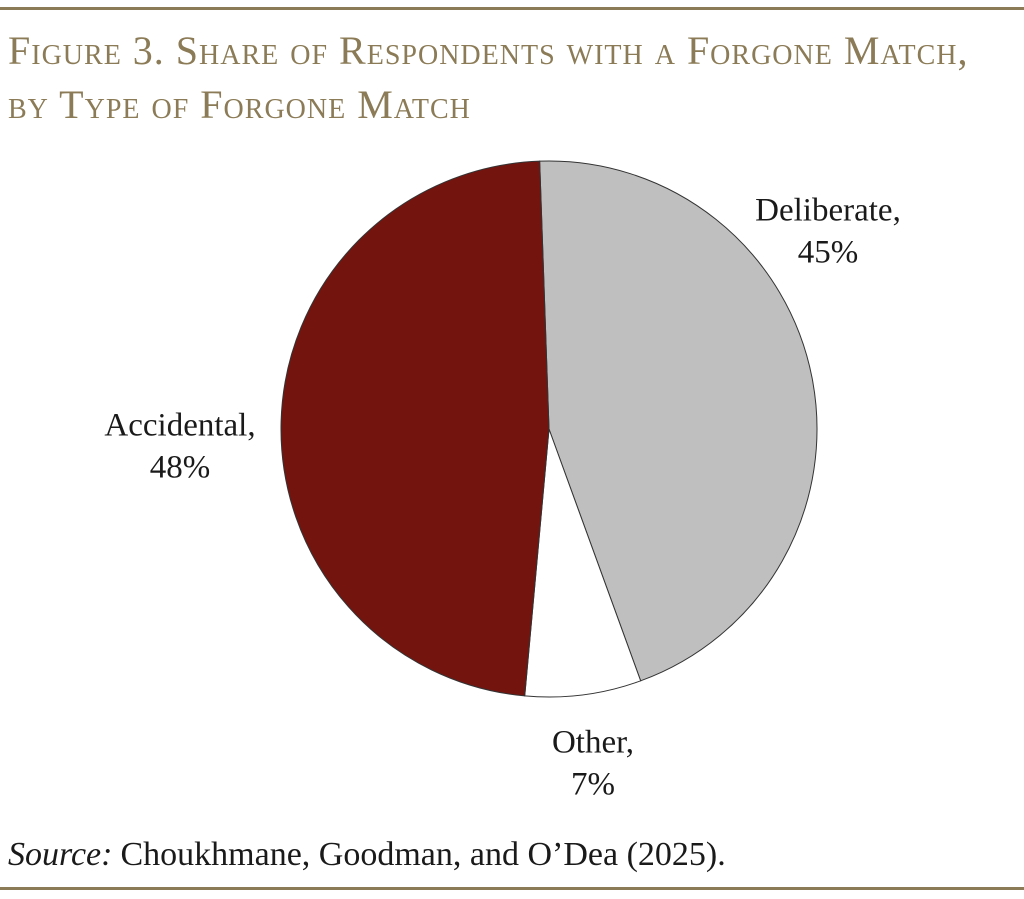 This screenshot has width=1024, height=899. I want to click on value-label: 7%, so click(593, 785).